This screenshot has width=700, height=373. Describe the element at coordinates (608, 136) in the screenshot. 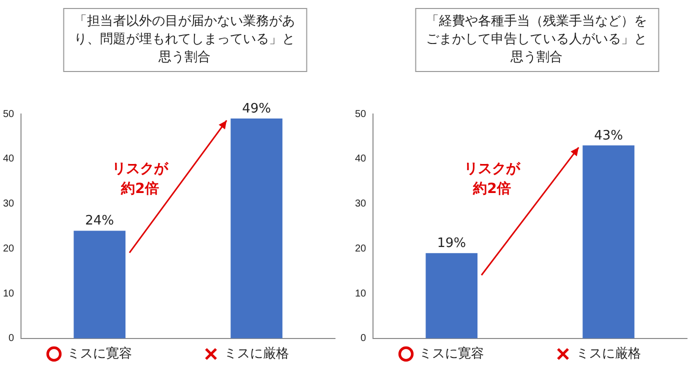

I see `data-label: 43%` at that location.